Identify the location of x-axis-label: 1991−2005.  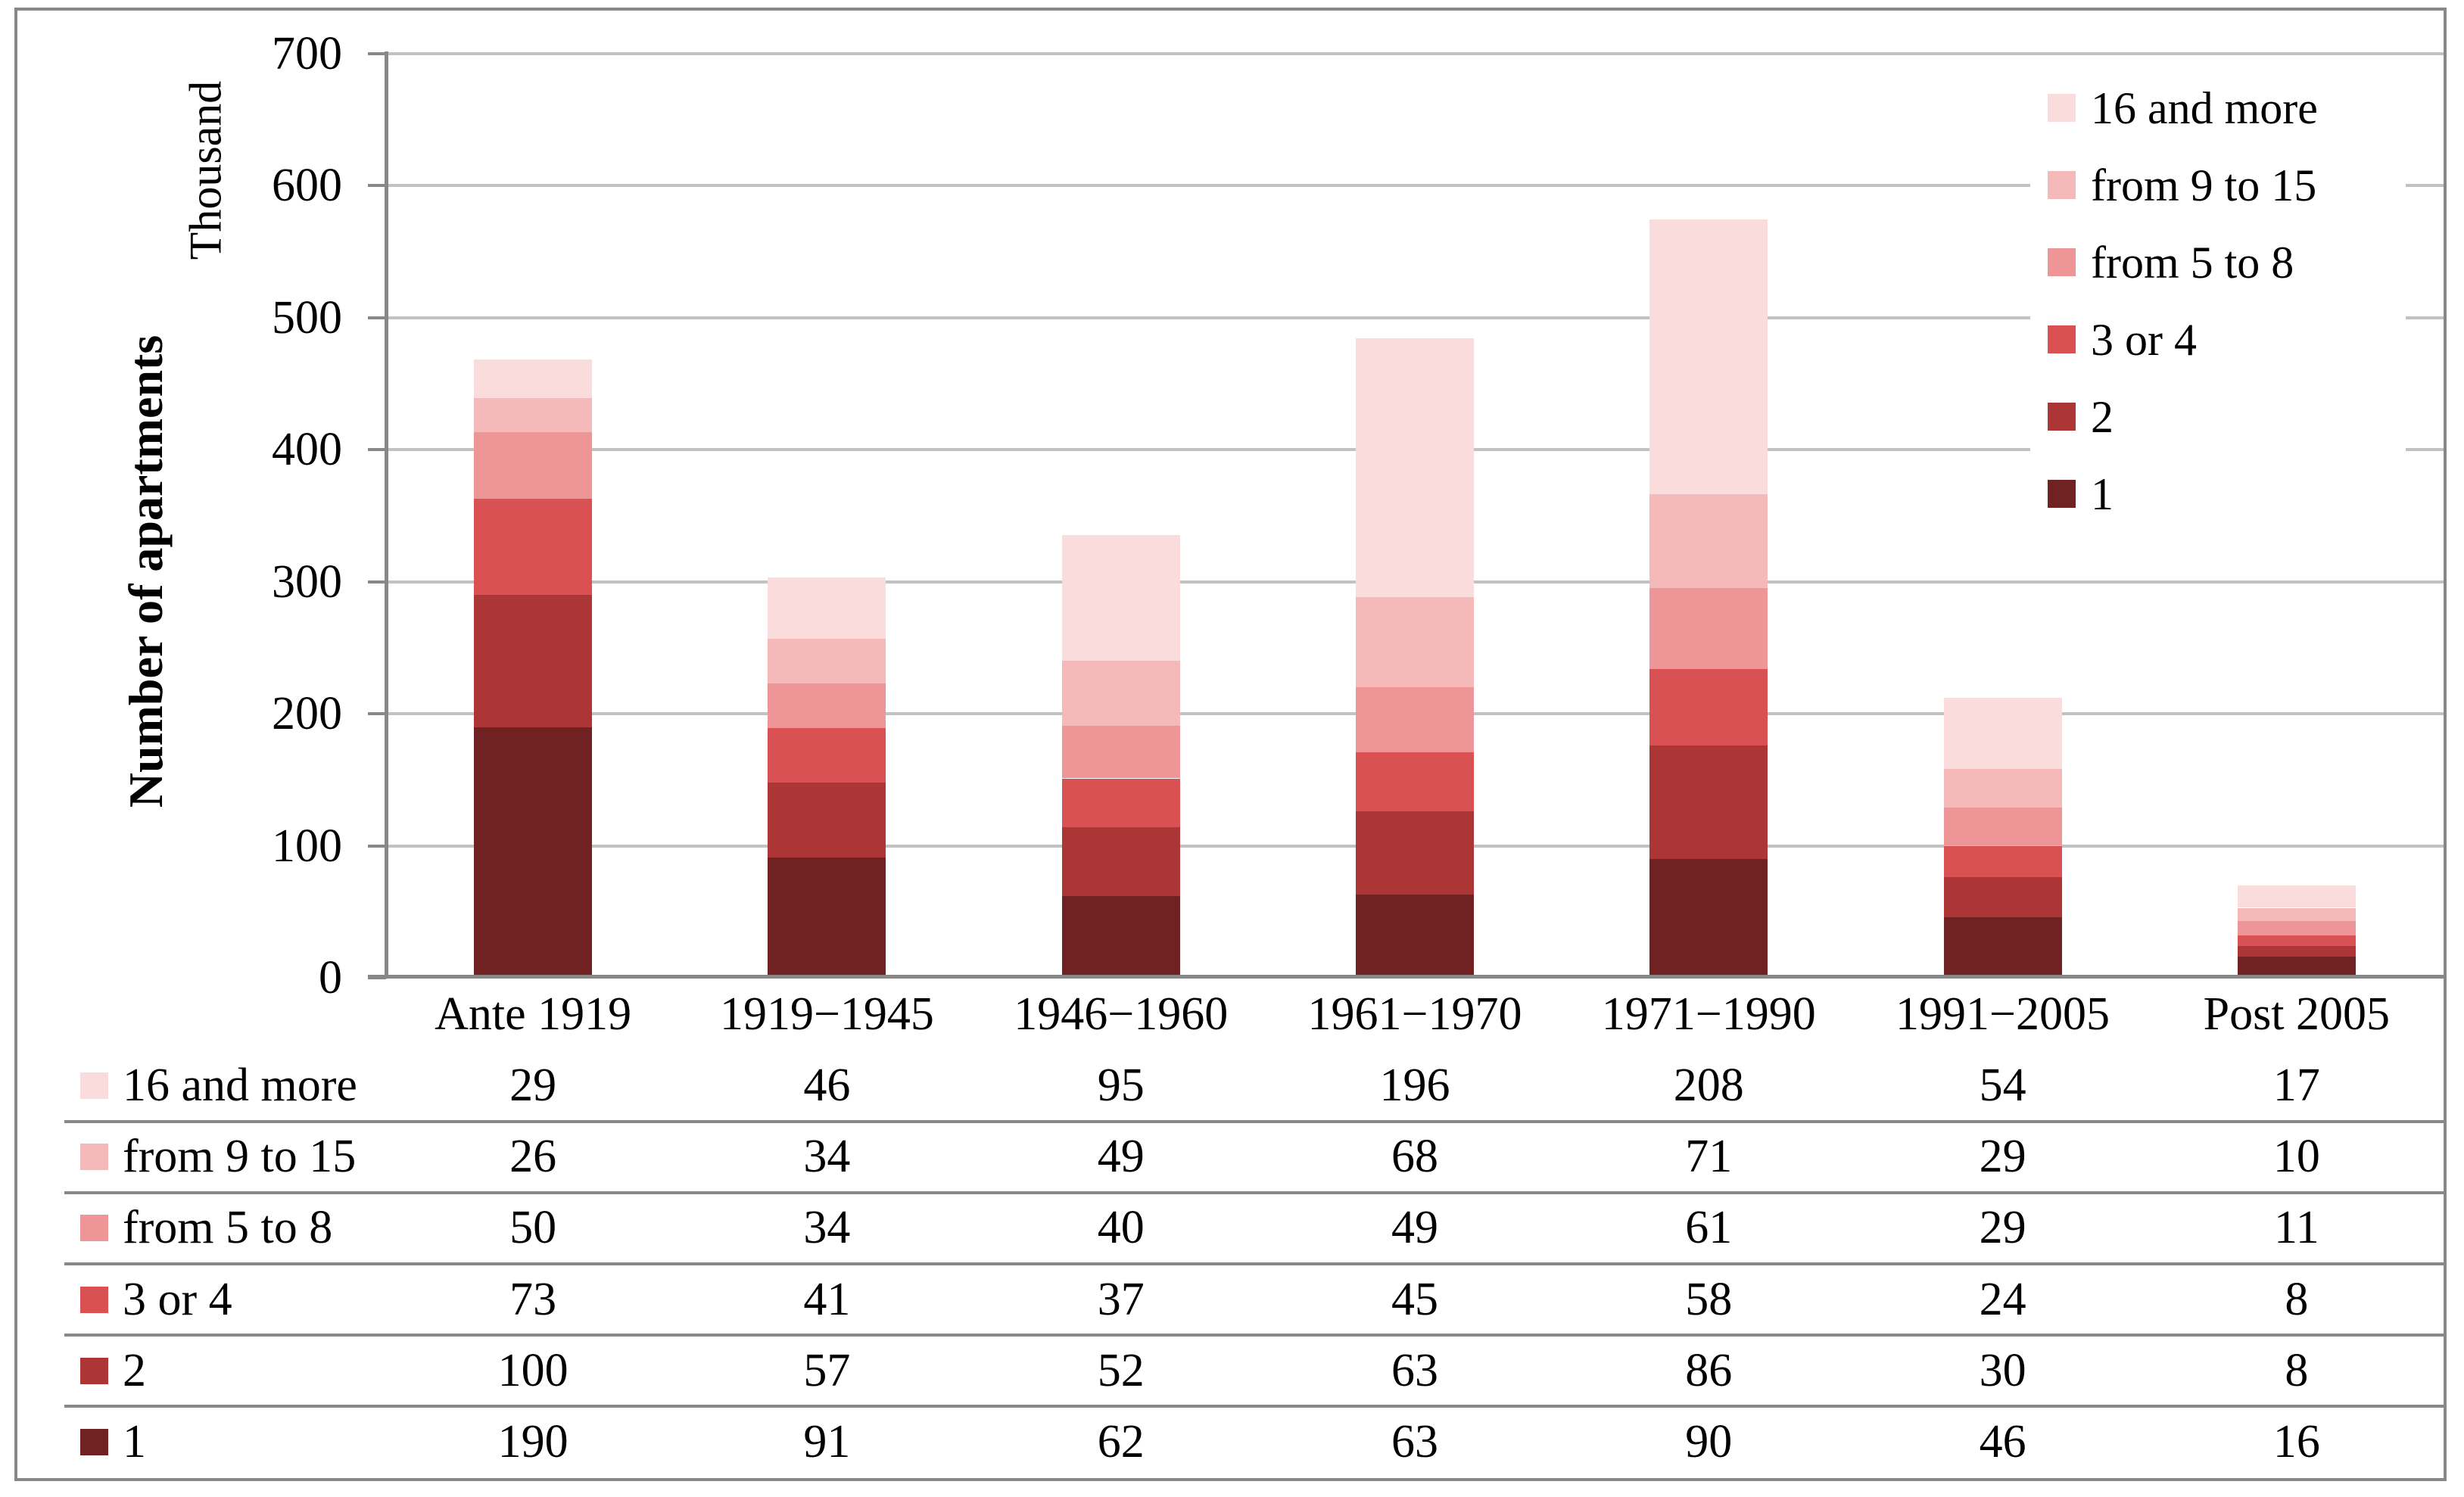
(2003, 1014).